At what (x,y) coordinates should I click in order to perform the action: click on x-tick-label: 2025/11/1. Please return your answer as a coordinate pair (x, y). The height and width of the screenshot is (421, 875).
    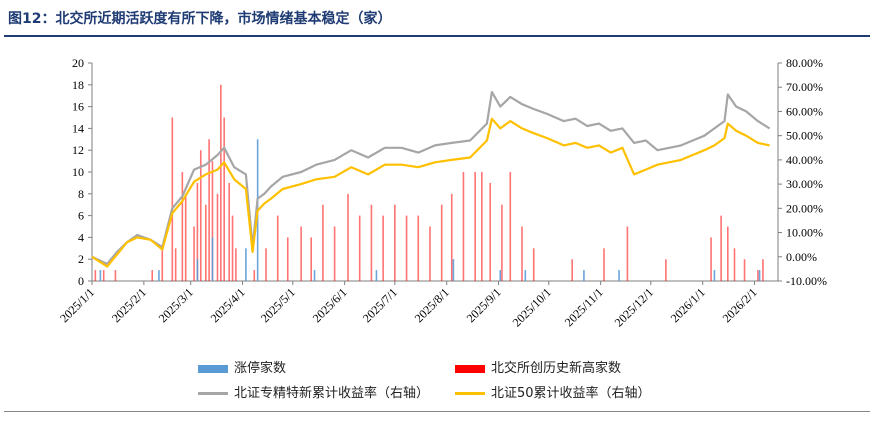
    Looking at the image, I should click on (584, 307).